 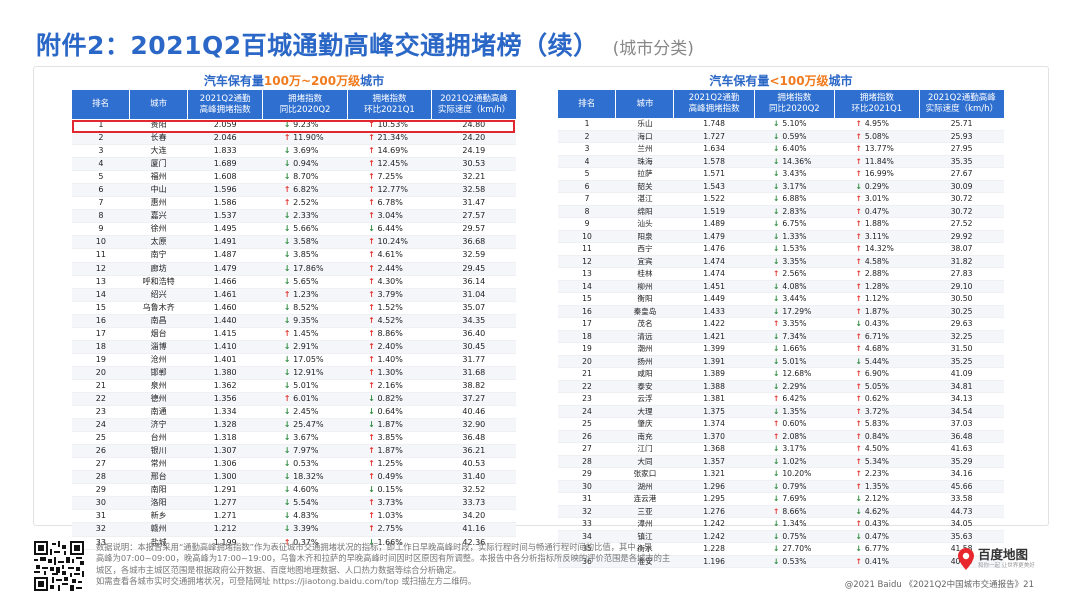 What do you see at coordinates (225, 190) in the screenshot?
I see `index-cell: 1.596` at bounding box center [225, 190].